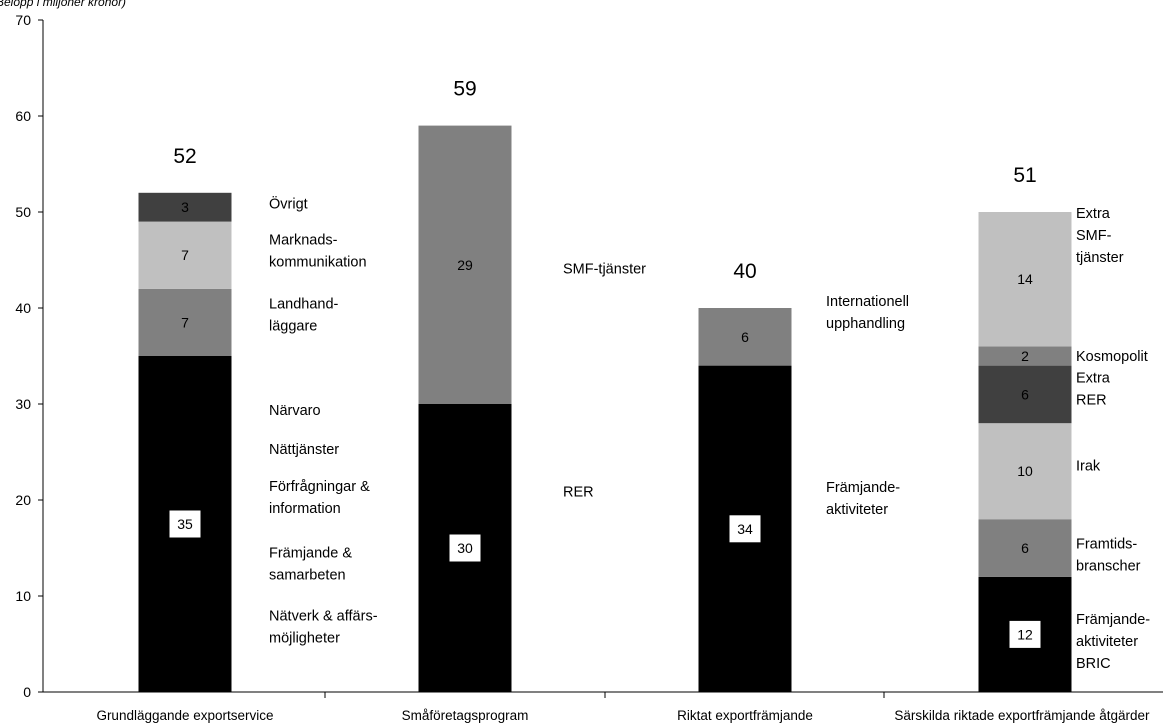  What do you see at coordinates (293, 327) in the screenshot?
I see `segment-annotation-line: läggare` at bounding box center [293, 327].